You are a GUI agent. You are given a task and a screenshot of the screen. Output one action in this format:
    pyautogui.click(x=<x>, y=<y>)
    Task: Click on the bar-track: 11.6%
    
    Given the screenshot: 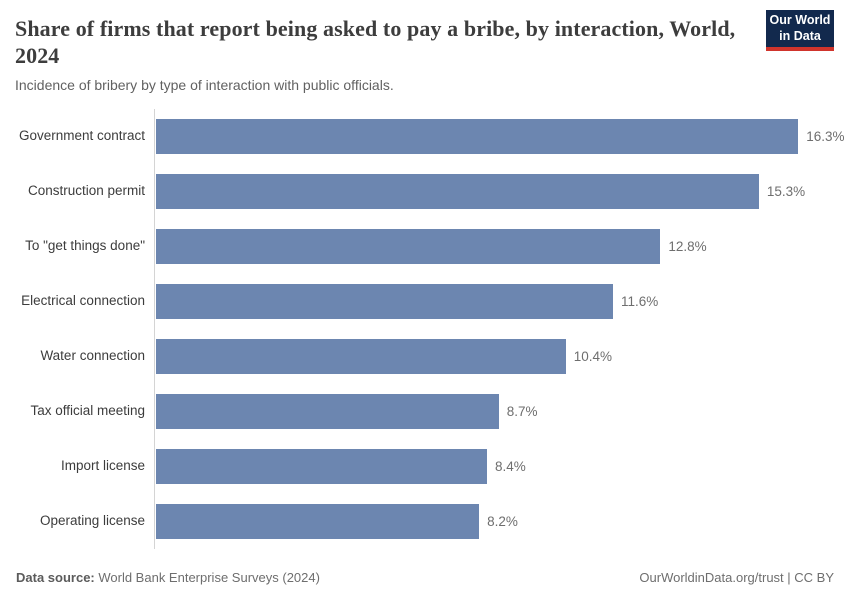 What is the action you would take?
    pyautogui.click(x=494, y=301)
    